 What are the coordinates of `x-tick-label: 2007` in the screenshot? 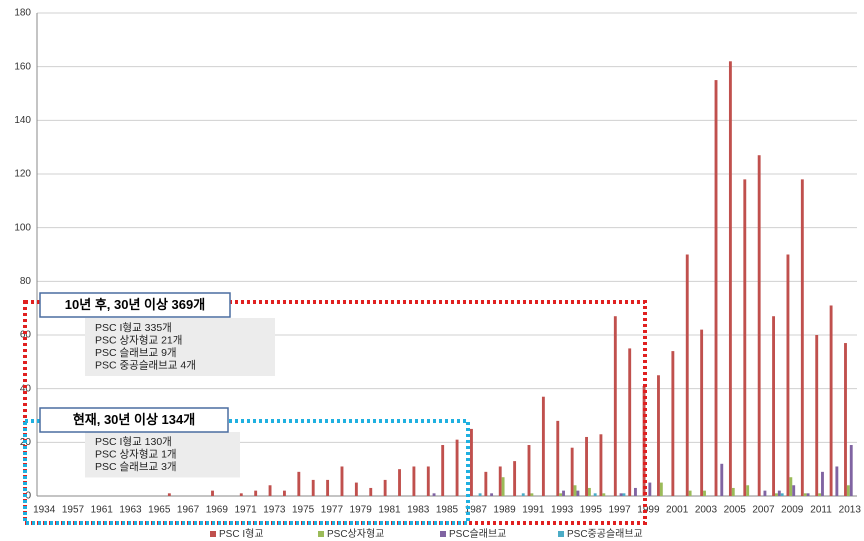 It's located at (763, 510).